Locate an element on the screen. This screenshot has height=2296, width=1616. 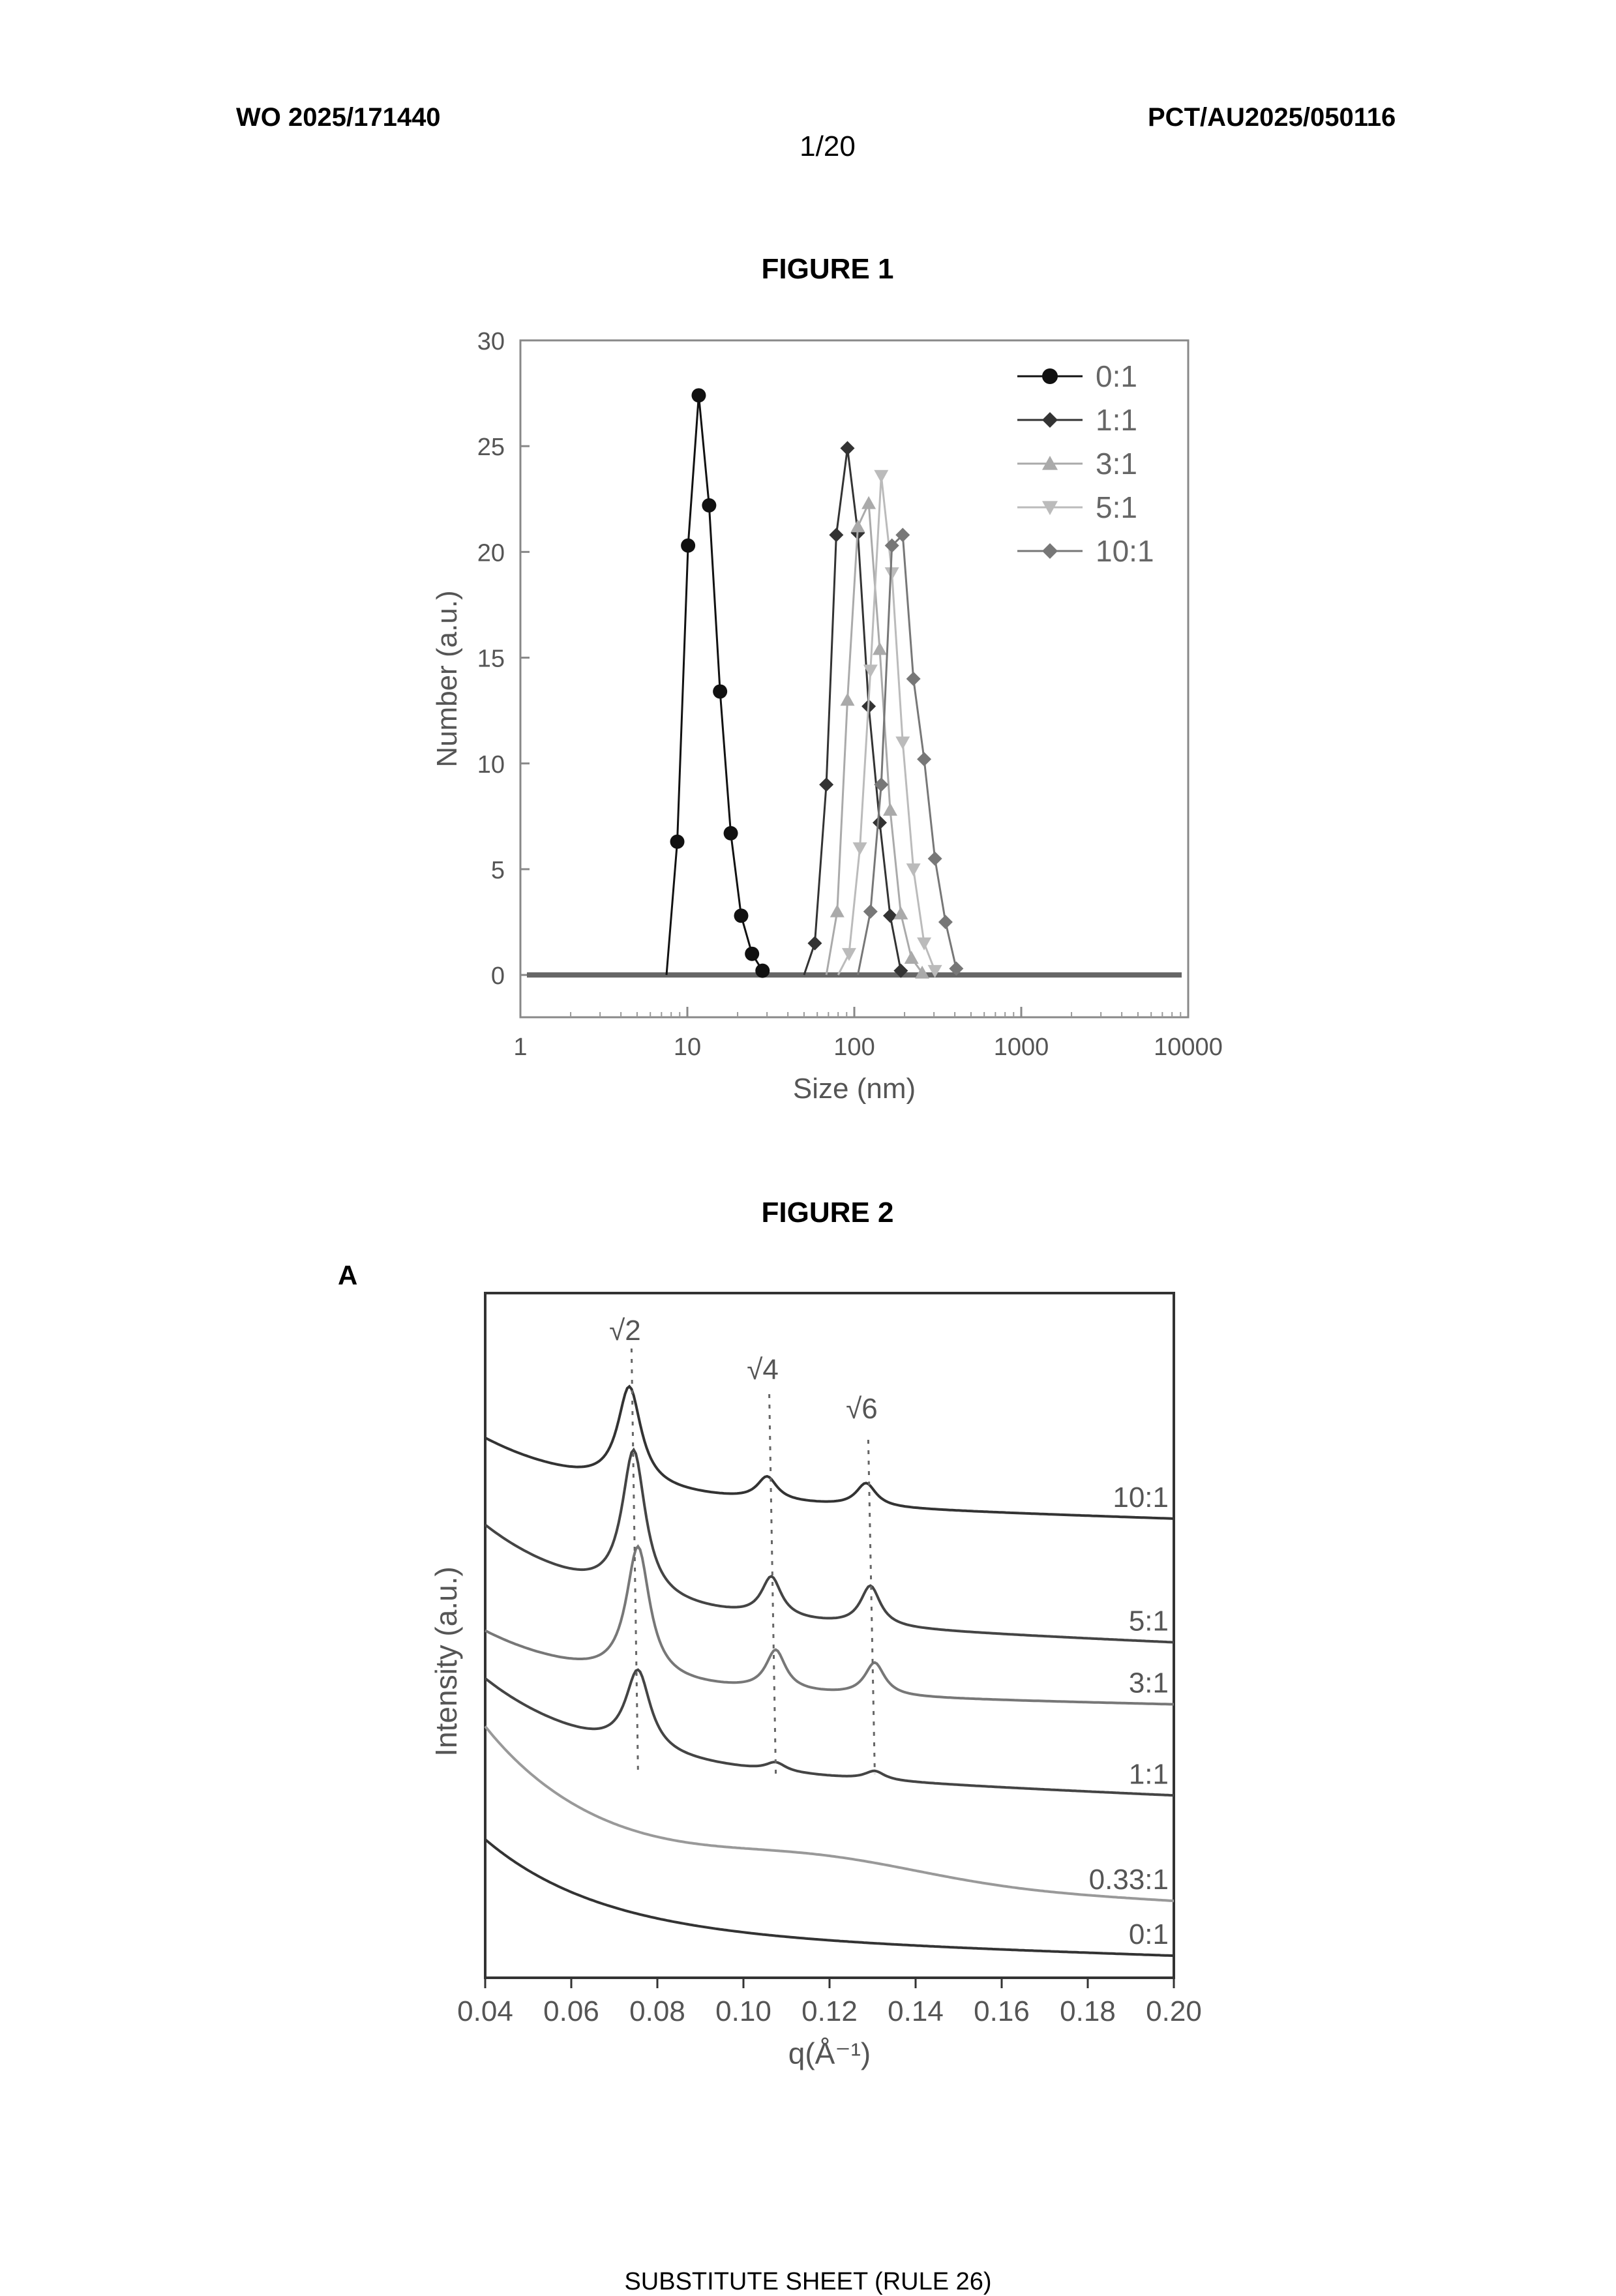
x-tick-label: 0.12 is located at coordinates (829, 2011).